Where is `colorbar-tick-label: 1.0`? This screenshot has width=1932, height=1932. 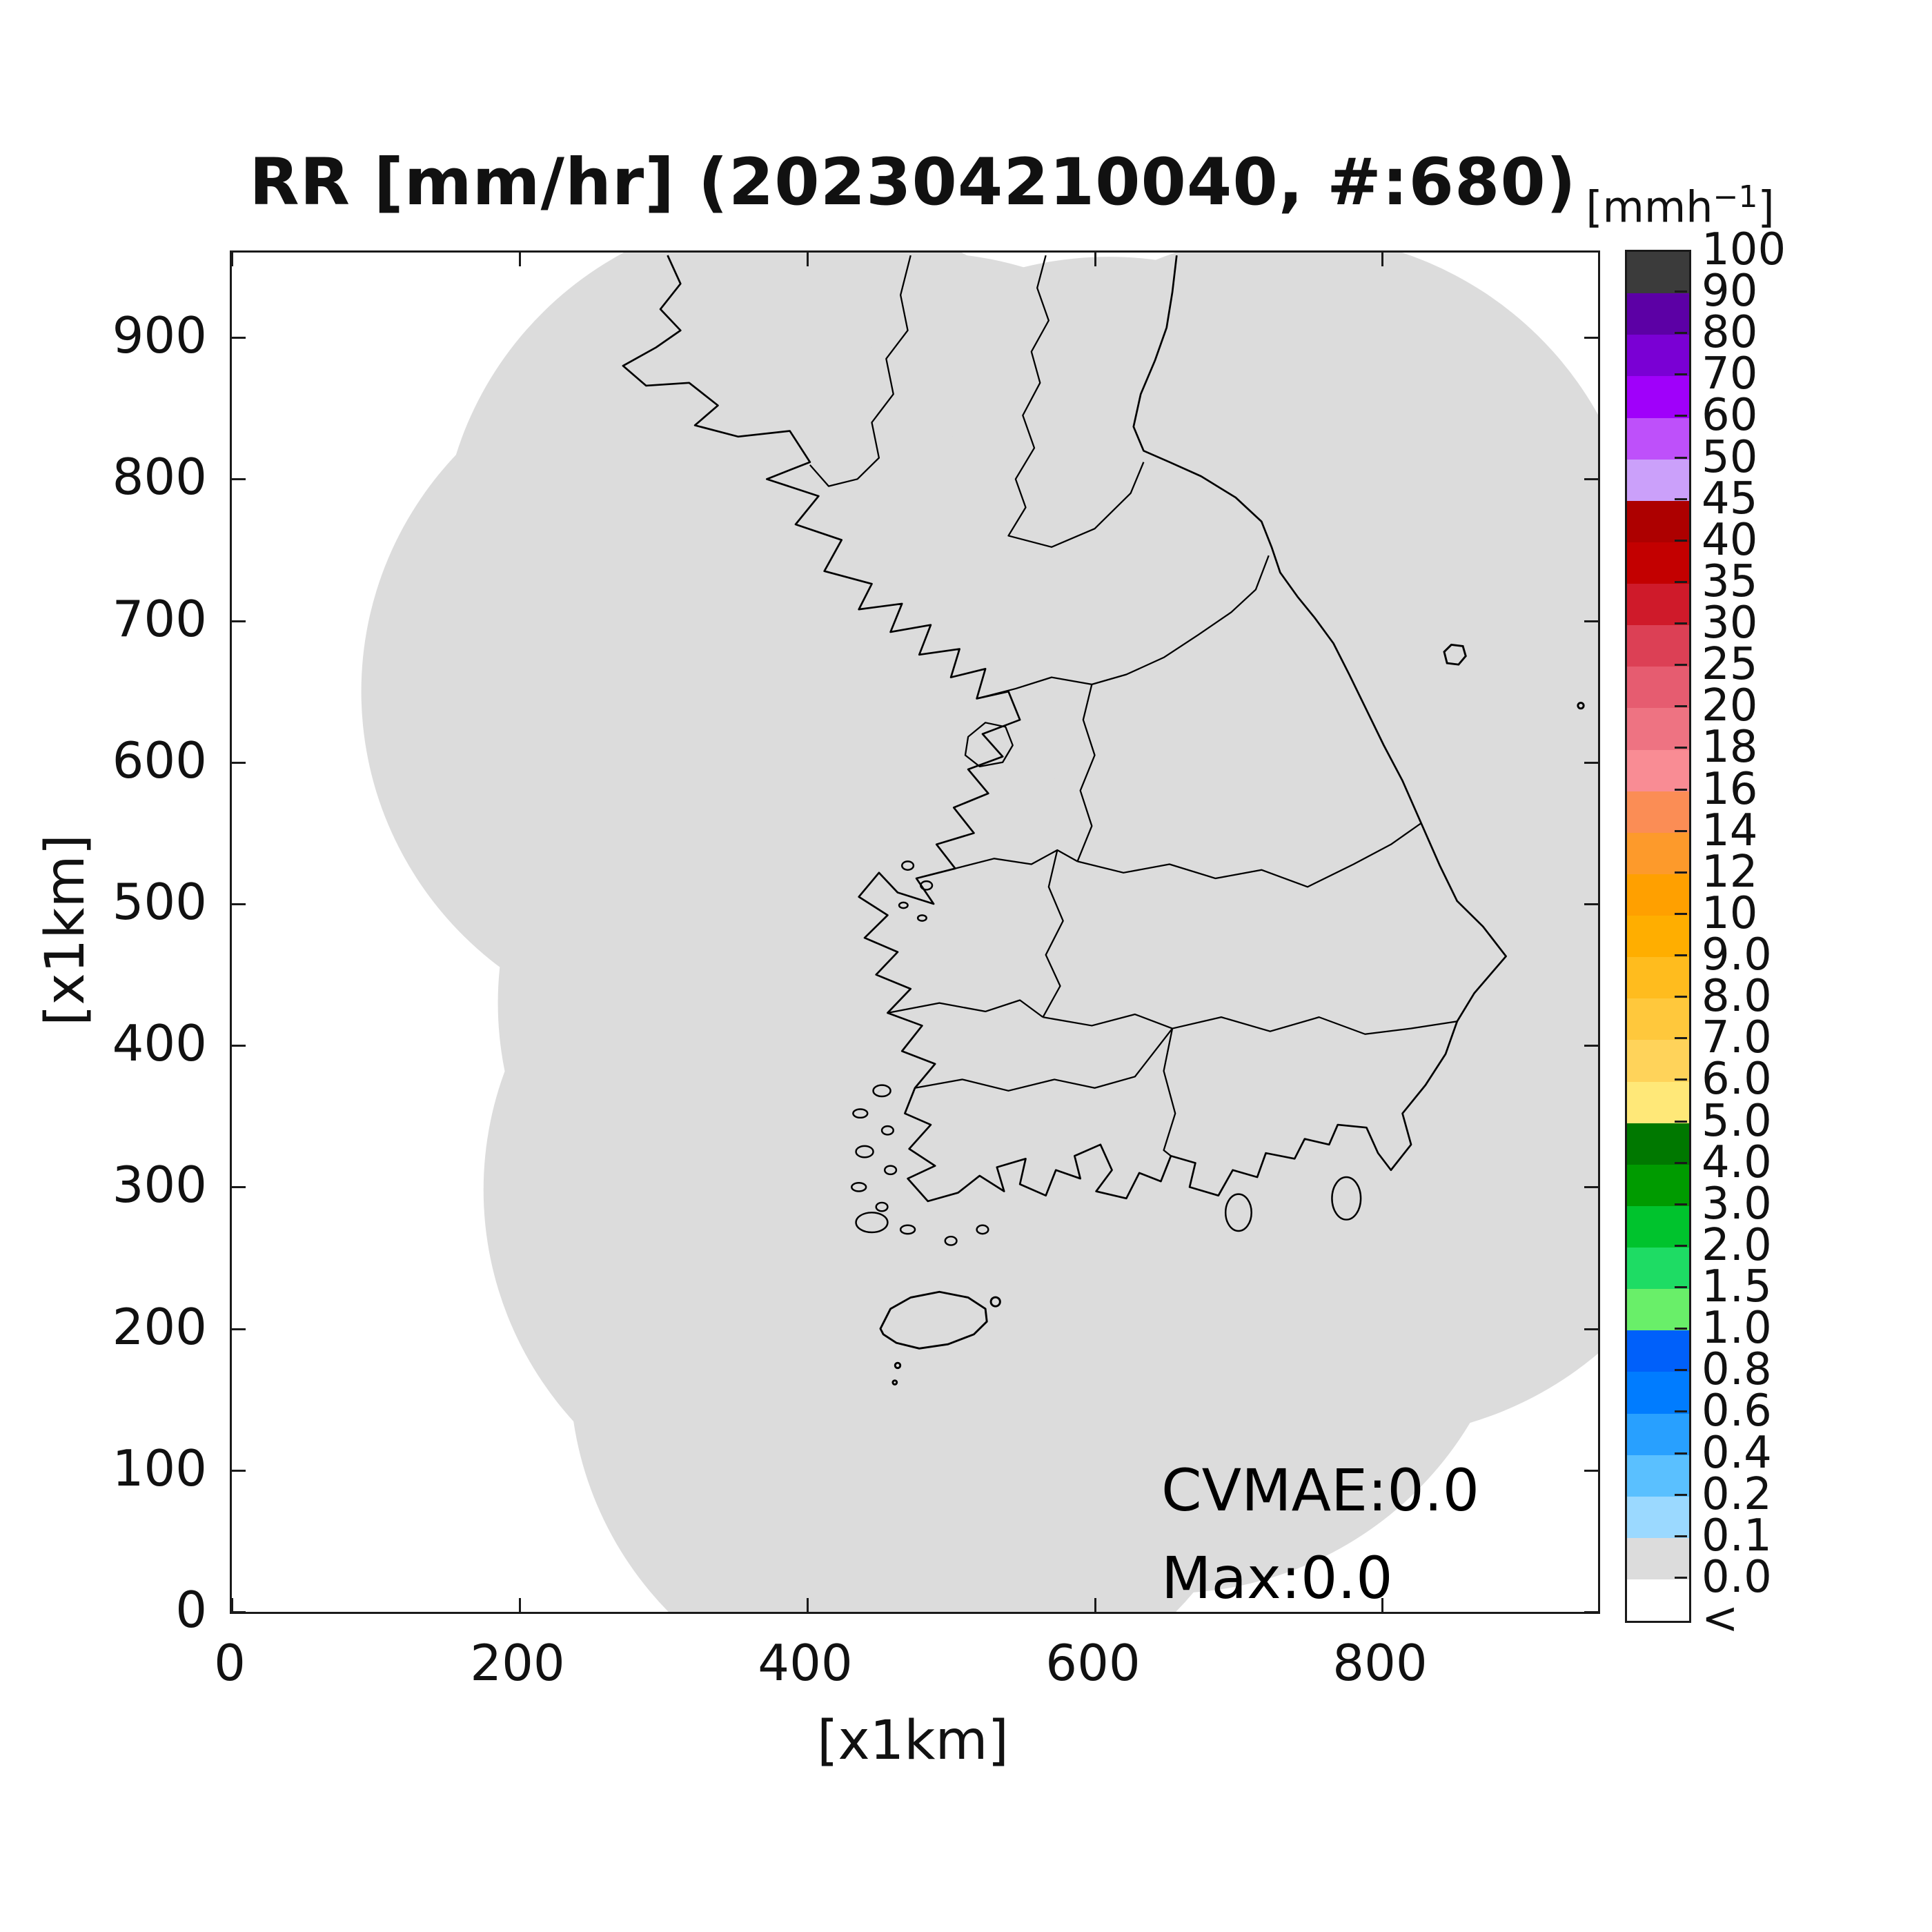
colorbar-tick-label: 1.0 is located at coordinates (1737, 1328).